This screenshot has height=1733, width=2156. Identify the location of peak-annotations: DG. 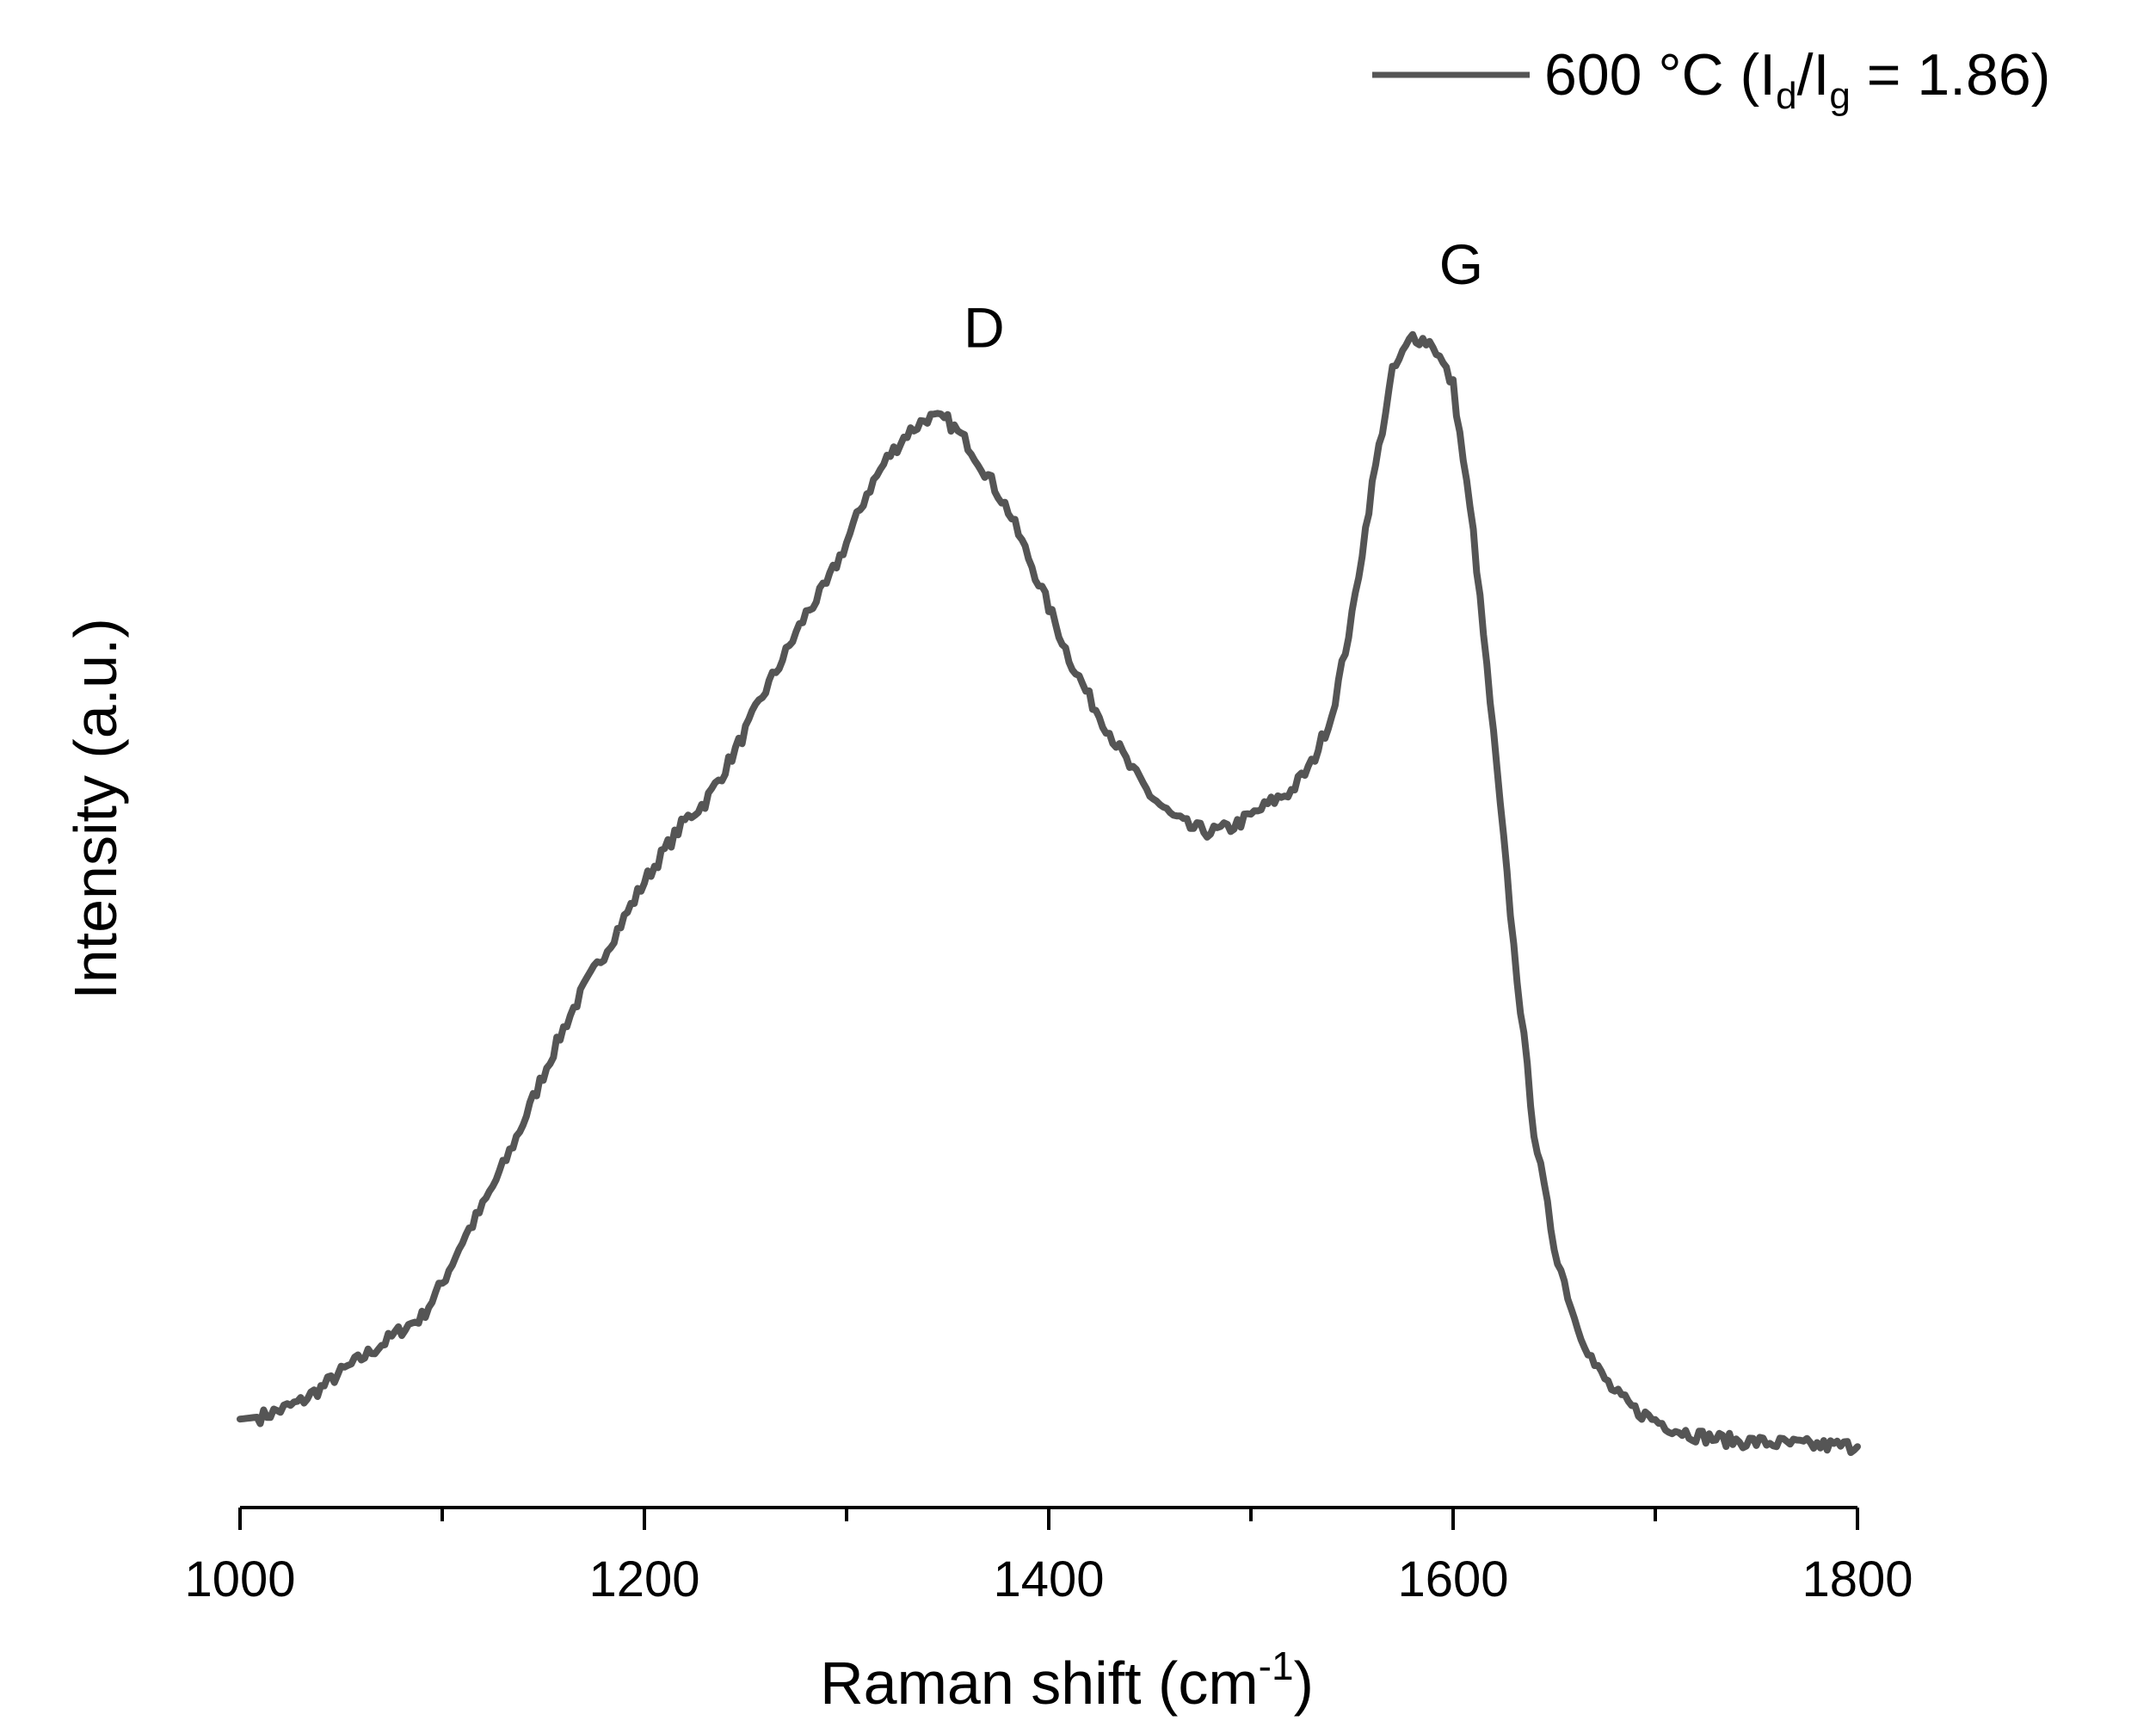
(1224, 296).